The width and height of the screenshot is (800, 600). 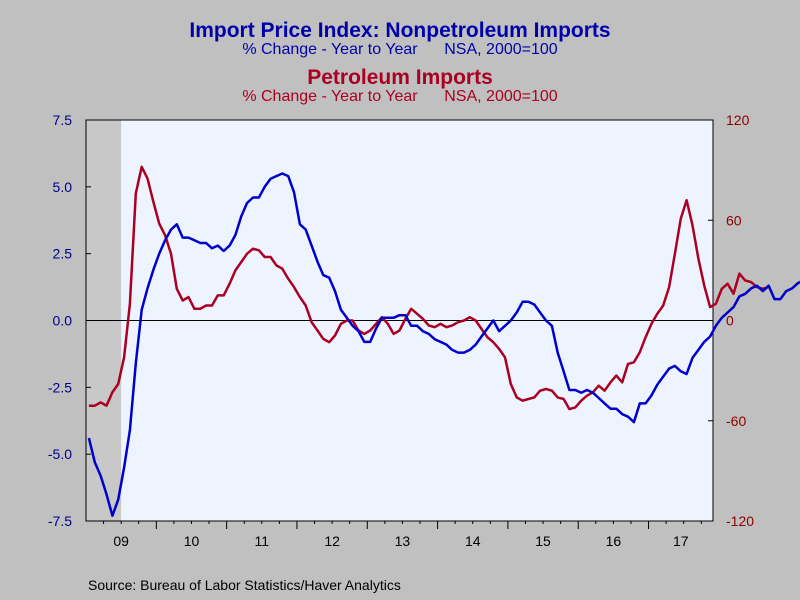 What do you see at coordinates (400, 49) in the screenshot?
I see `chart-subtitle-nonpetroleum: % Change - Year to Year NSA, 2000=100` at bounding box center [400, 49].